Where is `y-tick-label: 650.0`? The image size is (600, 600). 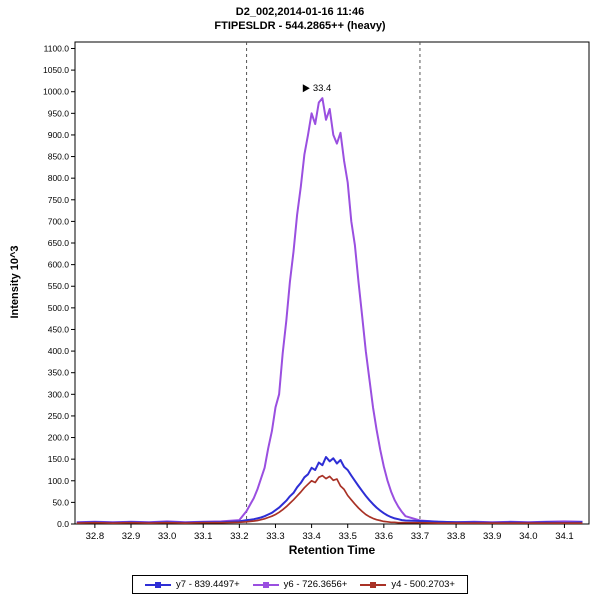 y-tick-label: 650.0 is located at coordinates (59, 243).